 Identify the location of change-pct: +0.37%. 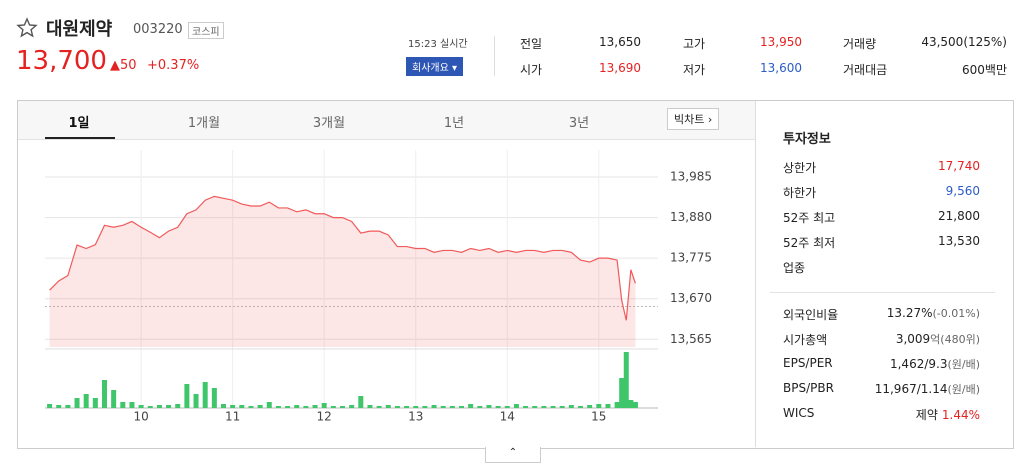
(173, 65).